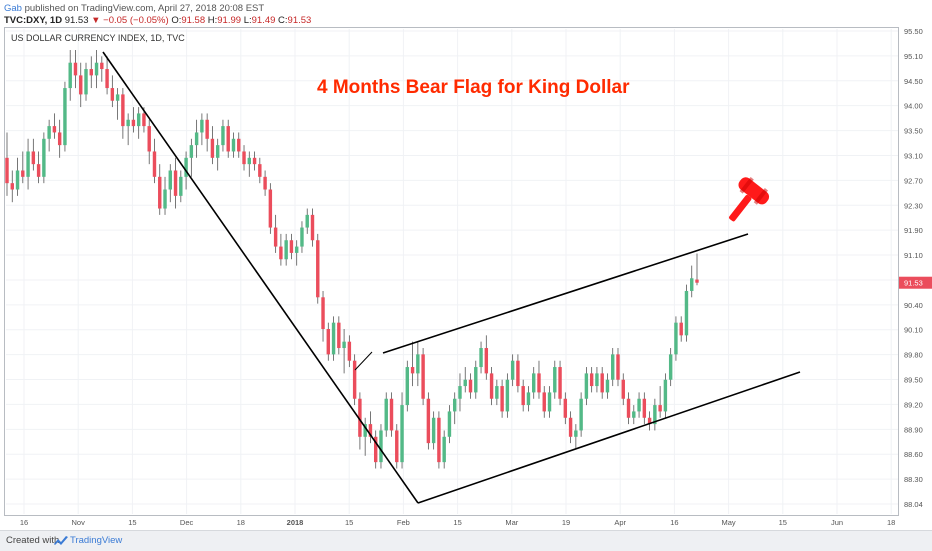 The image size is (932, 551). What do you see at coordinates (13, 8) in the screenshot?
I see `author-name: Gab` at bounding box center [13, 8].